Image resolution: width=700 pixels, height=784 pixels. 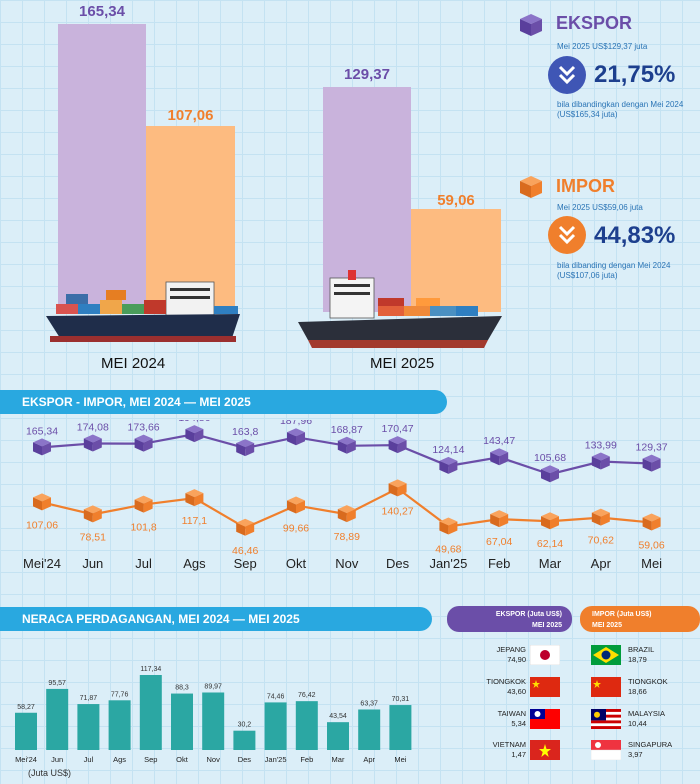 I want to click on partner-value: 3,97, so click(x=635, y=754).